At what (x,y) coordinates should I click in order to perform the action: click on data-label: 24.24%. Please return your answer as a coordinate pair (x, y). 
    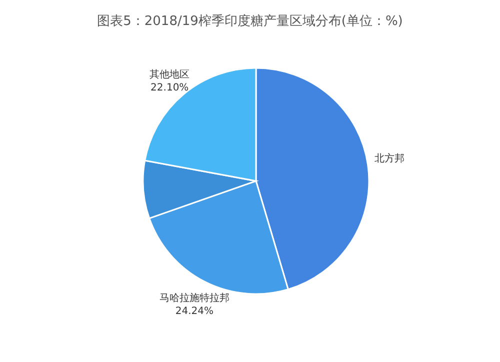
    Looking at the image, I should click on (194, 312).